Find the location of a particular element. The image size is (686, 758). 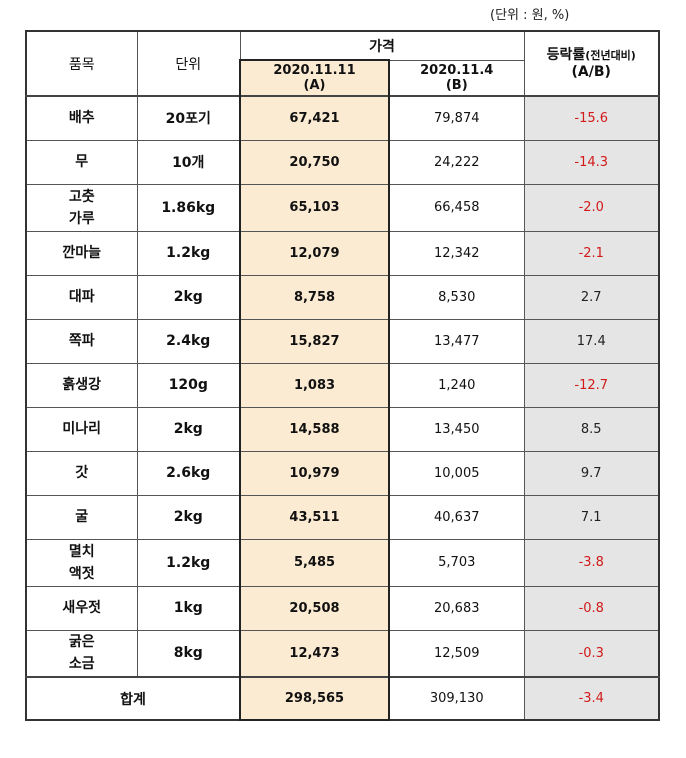

item-cell: 흙생강 is located at coordinates (81, 385).